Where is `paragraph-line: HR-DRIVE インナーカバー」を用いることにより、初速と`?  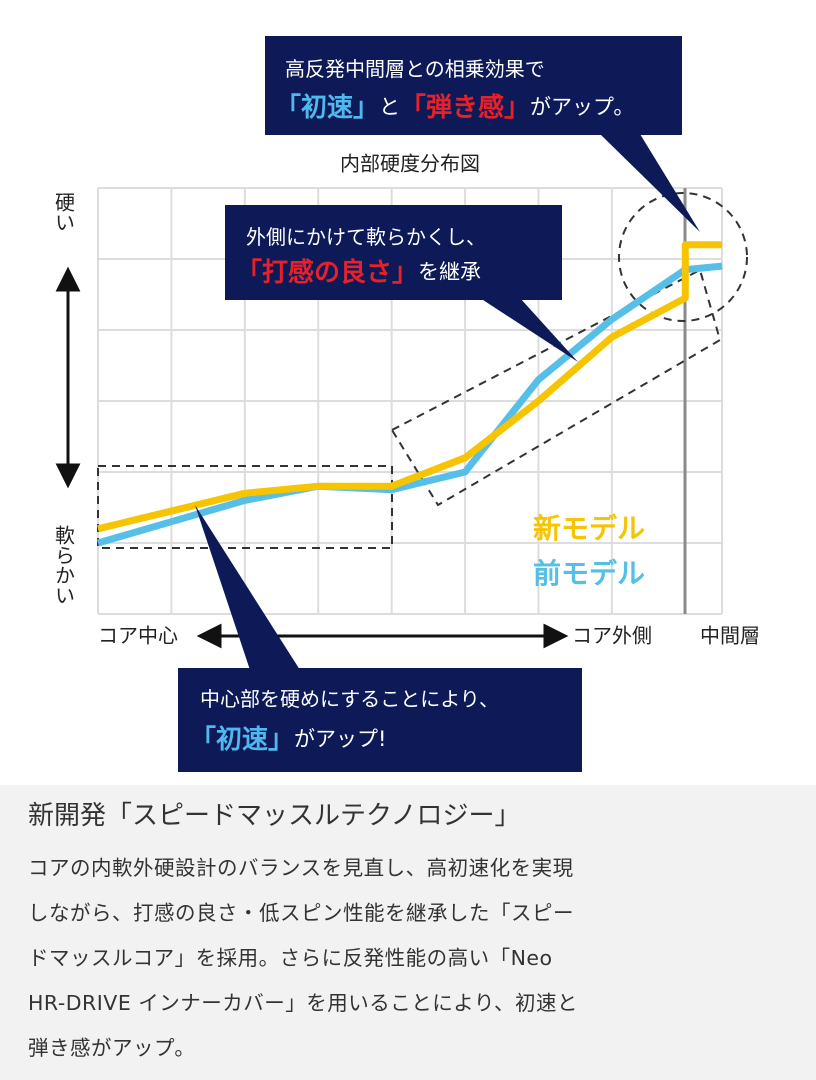
paragraph-line: HR-DRIVE インナーカバー」を用いることにより、初速と is located at coordinates (303, 1003).